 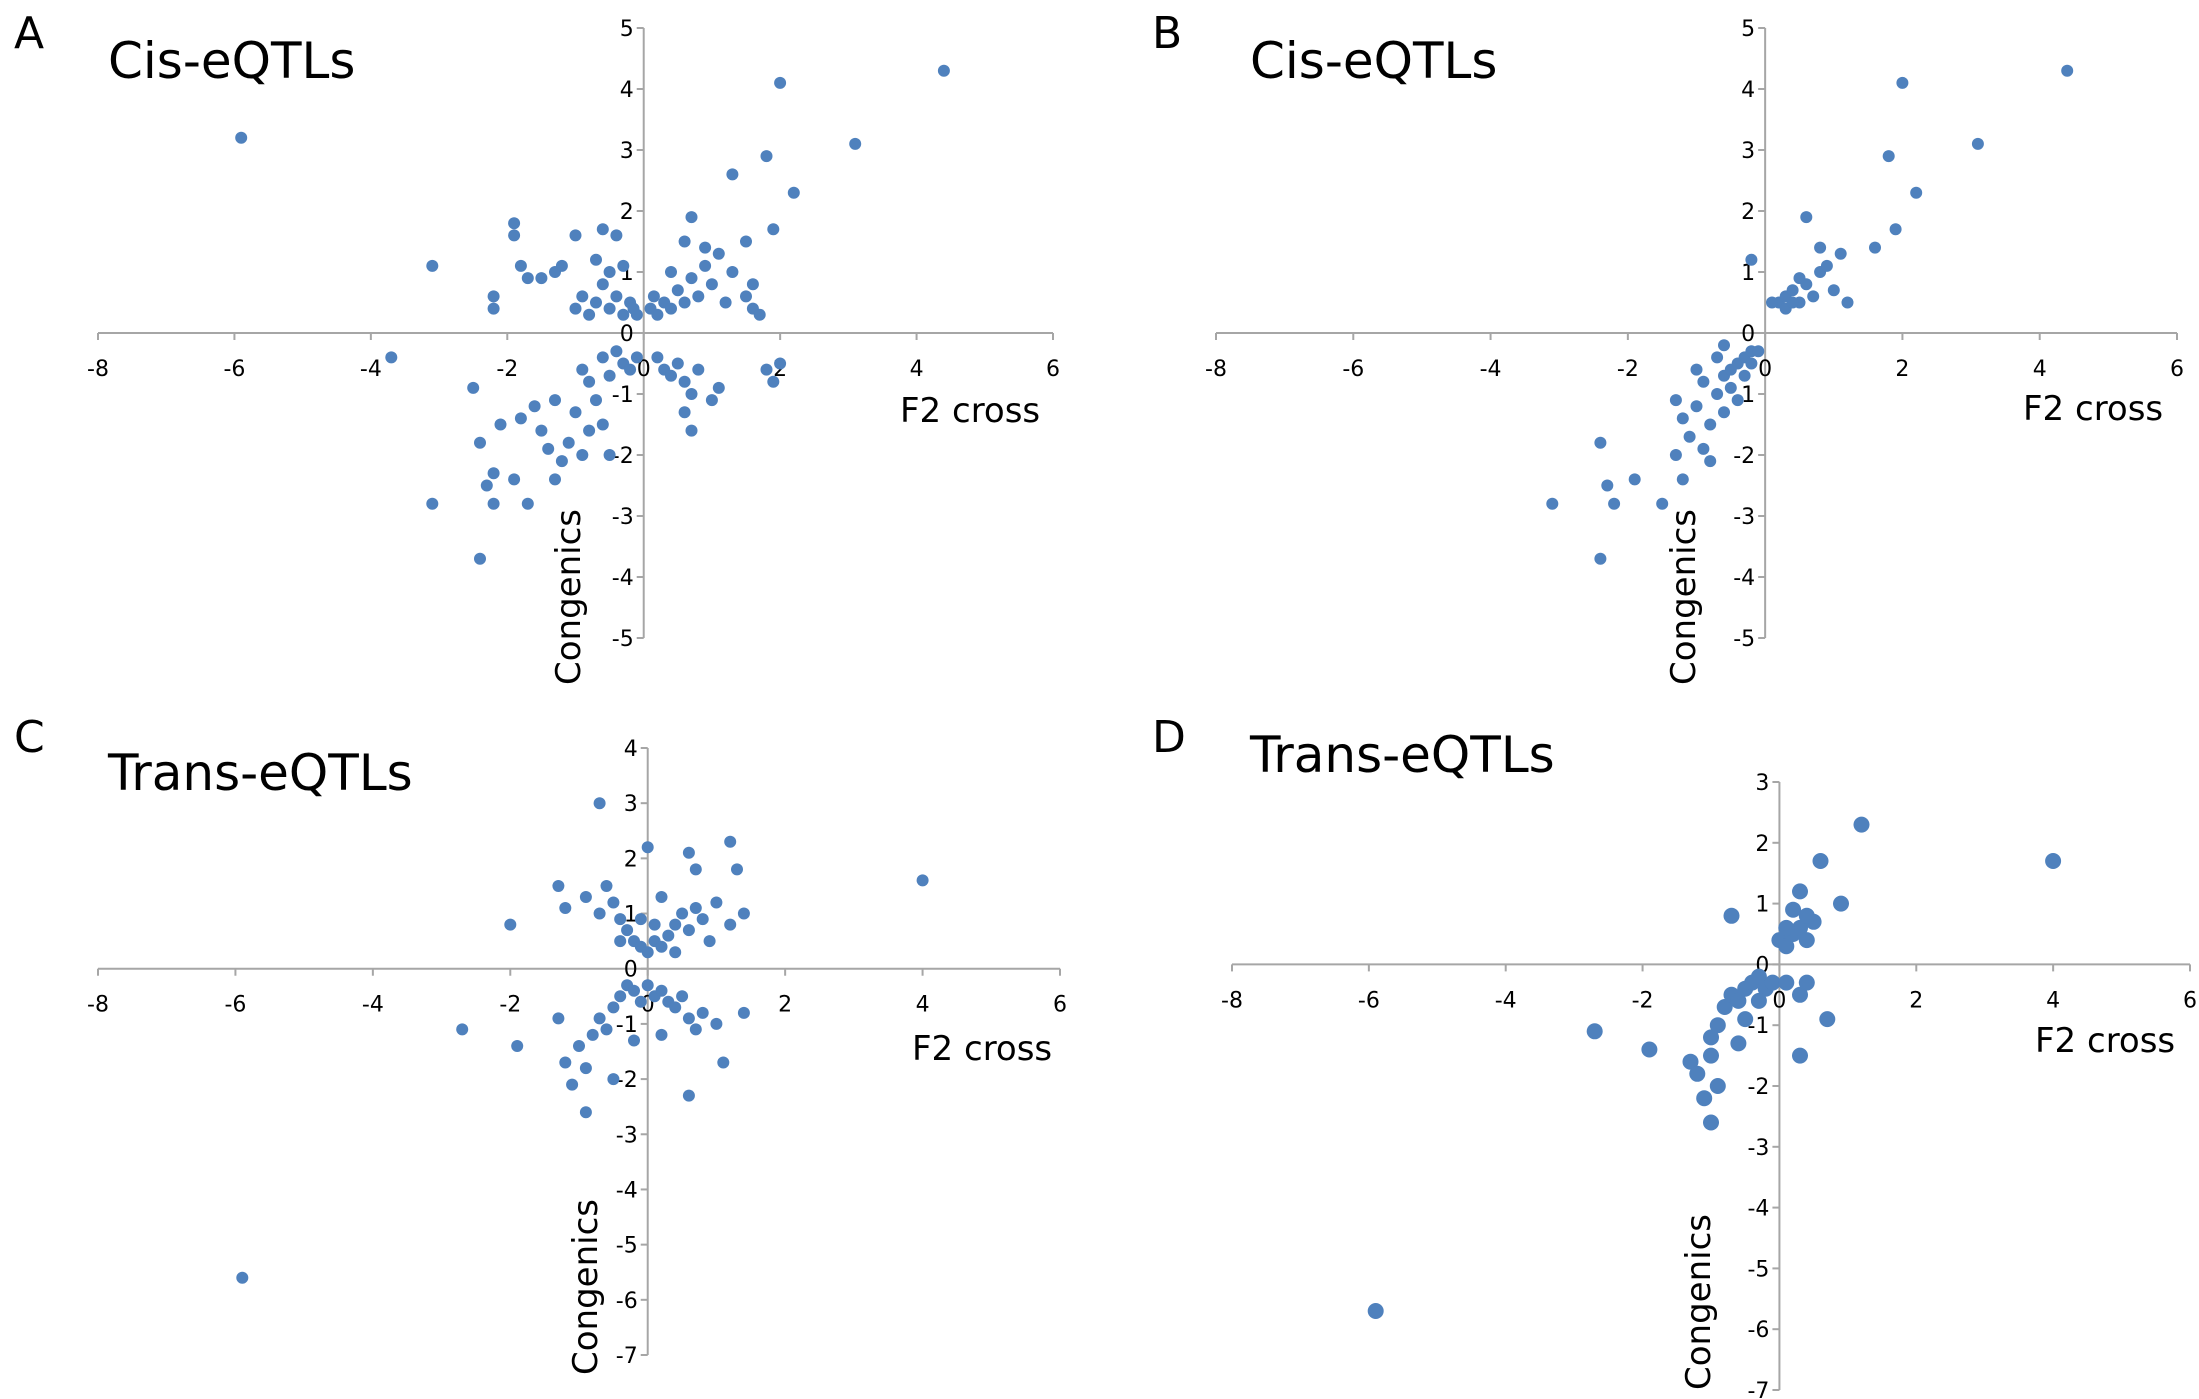 What do you see at coordinates (1758, 1148) in the screenshot?
I see `y-tick-label: -3` at bounding box center [1758, 1148].